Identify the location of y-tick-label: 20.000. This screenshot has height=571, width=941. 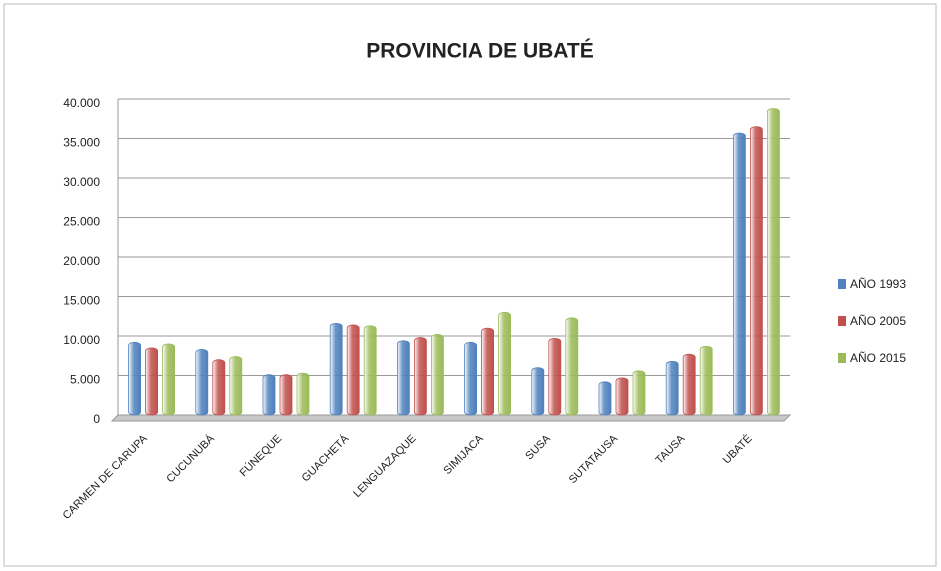
(81, 261).